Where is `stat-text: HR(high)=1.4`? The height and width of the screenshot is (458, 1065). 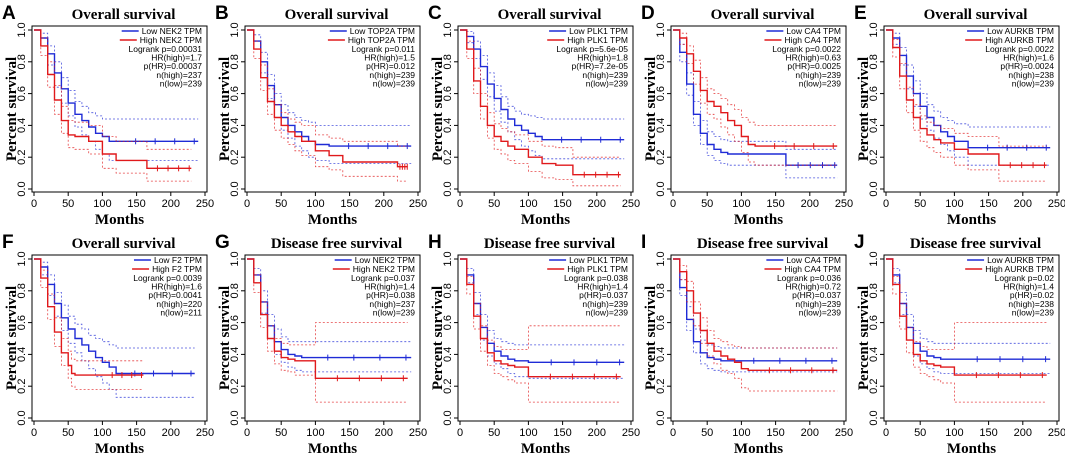 stat-text: HR(high)=1.4 is located at coordinates (389, 287).